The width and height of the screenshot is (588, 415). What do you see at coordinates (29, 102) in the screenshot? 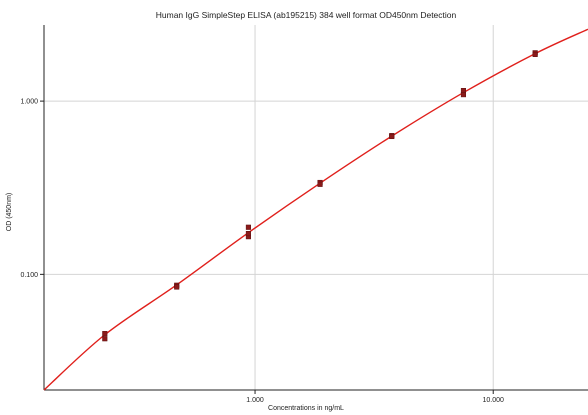
I see `y-tick-label-1: 1.000` at bounding box center [29, 102].